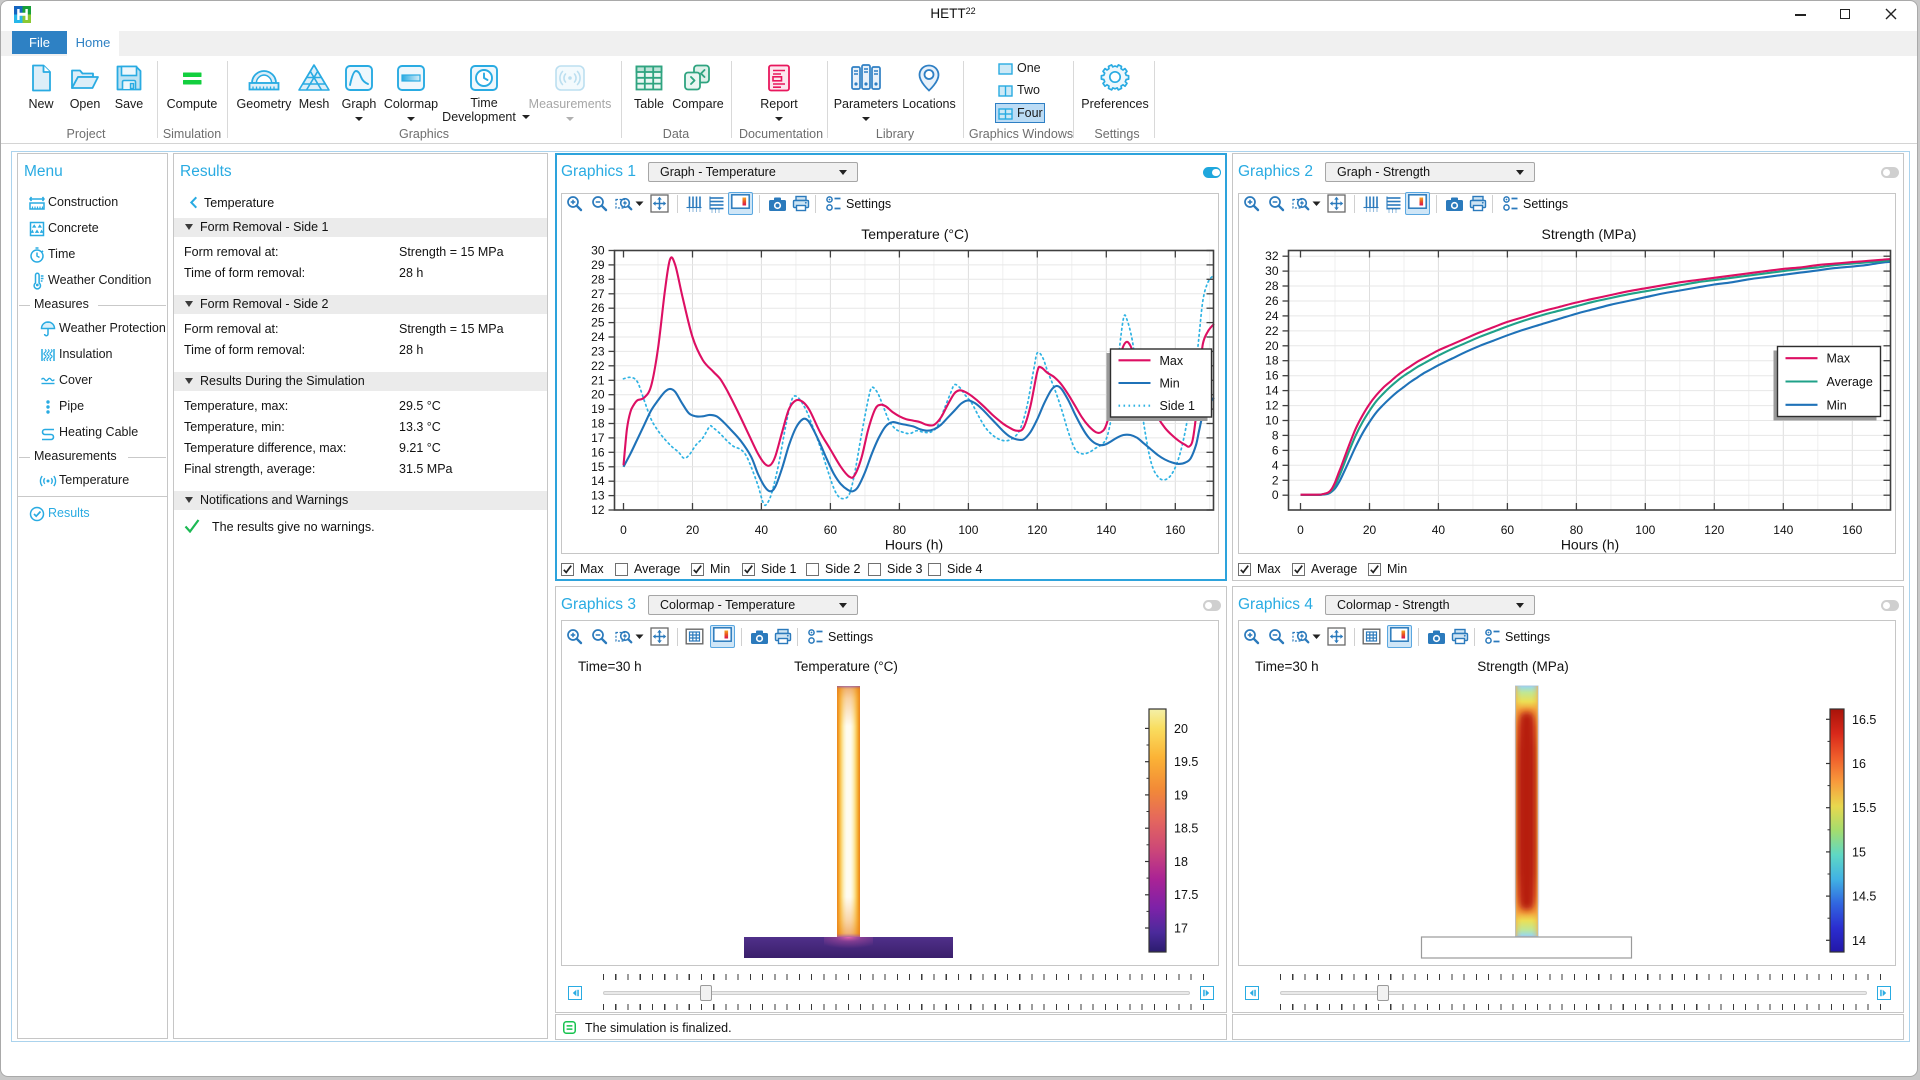 This screenshot has width=1920, height=1080. What do you see at coordinates (1186, 762) in the screenshot?
I see `svg-text: 19.5` at bounding box center [1186, 762].